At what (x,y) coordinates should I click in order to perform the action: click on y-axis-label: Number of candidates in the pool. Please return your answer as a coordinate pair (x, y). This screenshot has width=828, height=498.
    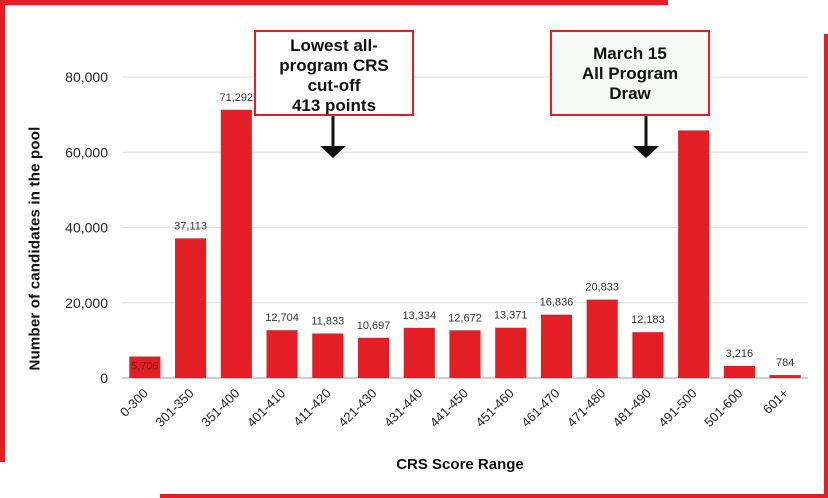
    Looking at the image, I should click on (35, 248).